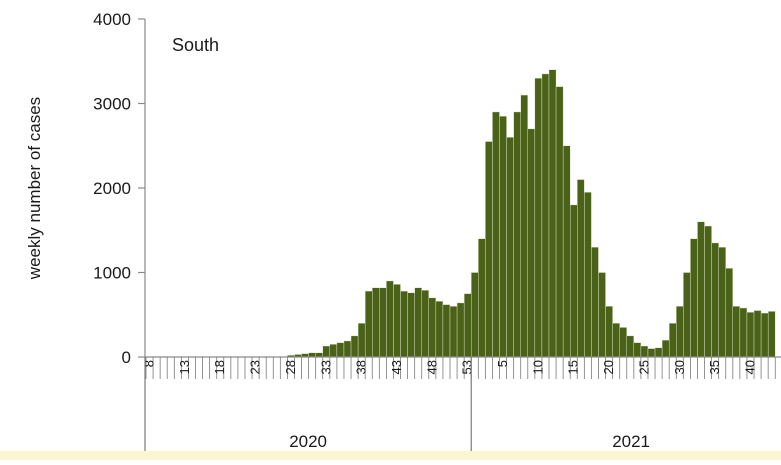 The width and height of the screenshot is (781, 465). What do you see at coordinates (631, 441) in the screenshot?
I see `year-label: 2021` at bounding box center [631, 441].